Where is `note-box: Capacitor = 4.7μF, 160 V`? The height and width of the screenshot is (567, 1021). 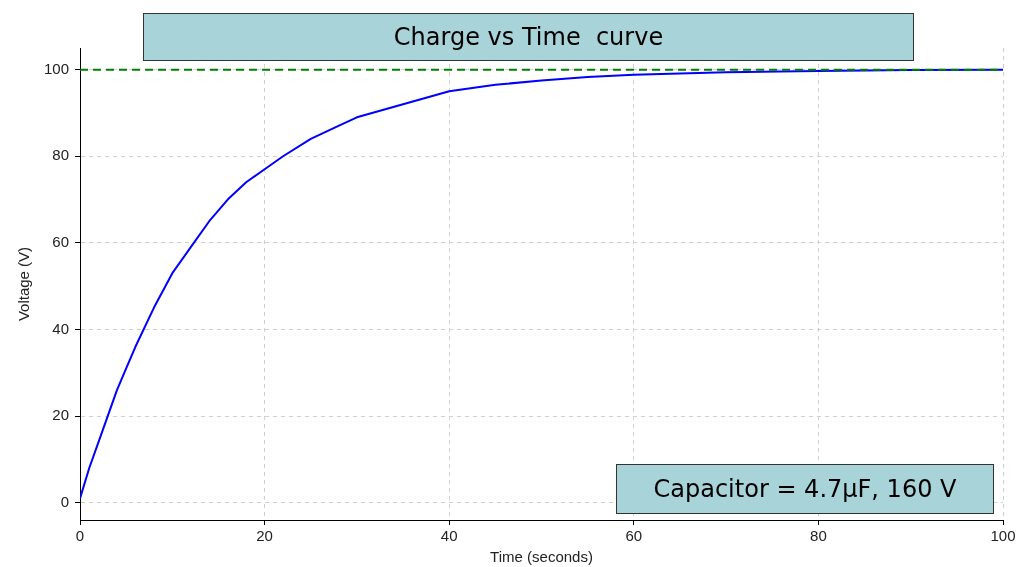 note-box: Capacitor = 4.7μF, 160 V is located at coordinates (805, 489).